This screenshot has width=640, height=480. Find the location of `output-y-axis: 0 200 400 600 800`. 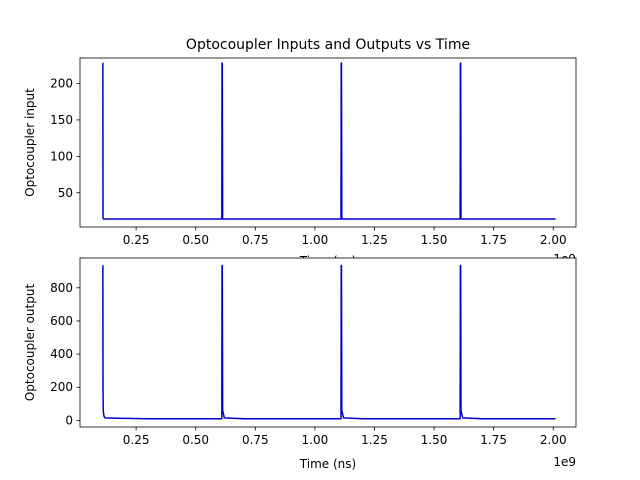

output-y-axis: 0 200 400 600 800 is located at coordinates (65, 354).